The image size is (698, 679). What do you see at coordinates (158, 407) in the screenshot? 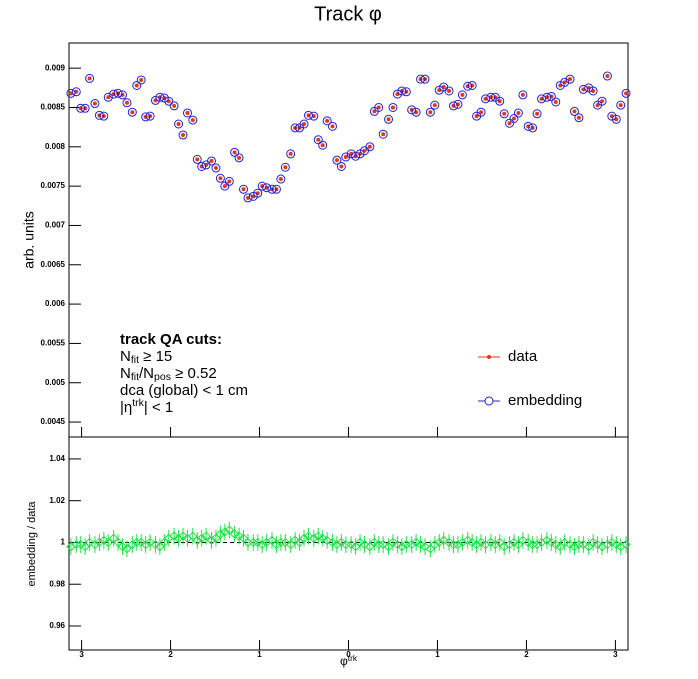
I see `text-part: | < 1` at bounding box center [158, 407].